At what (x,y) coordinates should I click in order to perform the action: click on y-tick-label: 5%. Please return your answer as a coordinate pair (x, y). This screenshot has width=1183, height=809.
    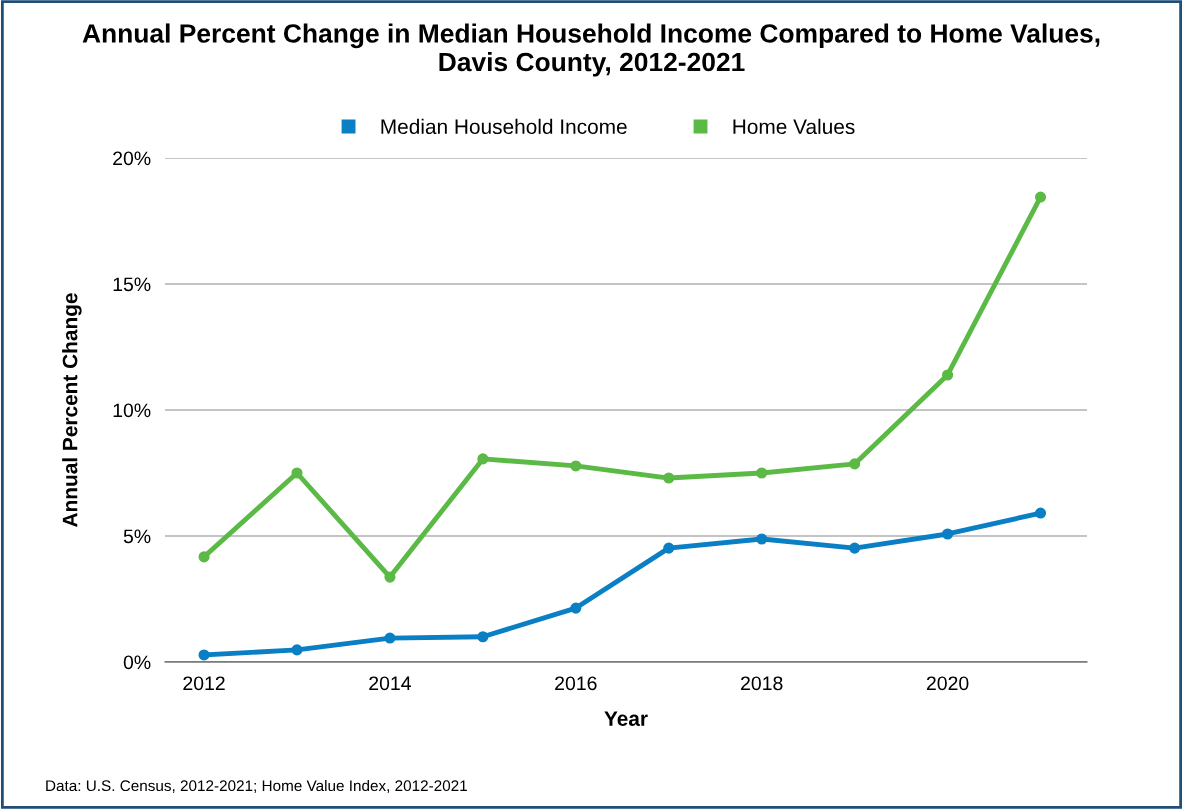
    Looking at the image, I should click on (137, 536).